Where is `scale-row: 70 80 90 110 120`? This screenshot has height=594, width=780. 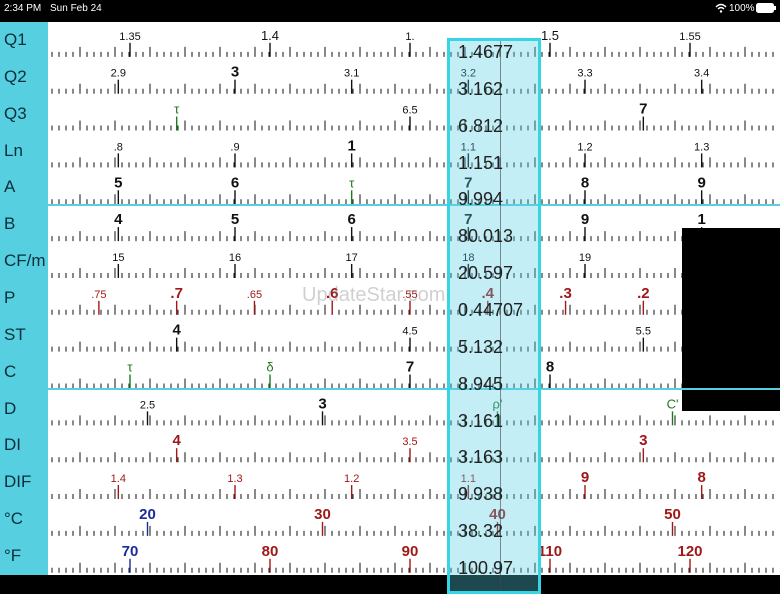 scale-row: 70 80 90 110 120 is located at coordinates (412, 558).